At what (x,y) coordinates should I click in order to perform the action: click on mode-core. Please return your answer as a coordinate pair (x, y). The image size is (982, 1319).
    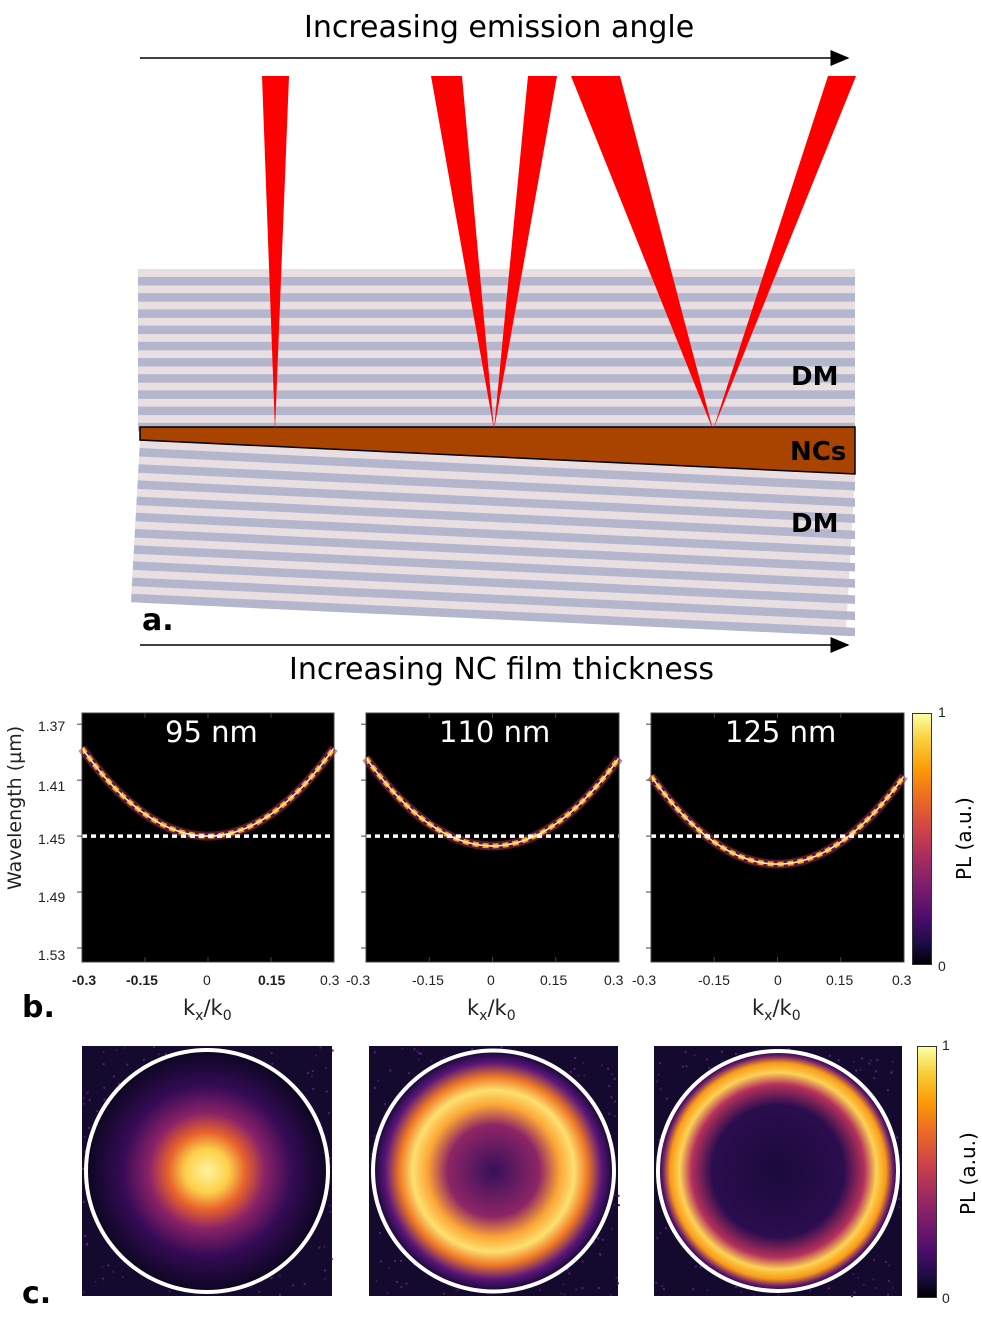
    Looking at the image, I should click on (777, 820).